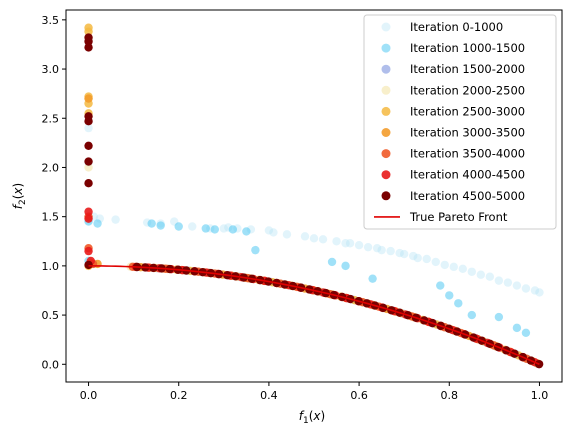  I want to click on x-tick-label: 1.0, so click(540, 395).